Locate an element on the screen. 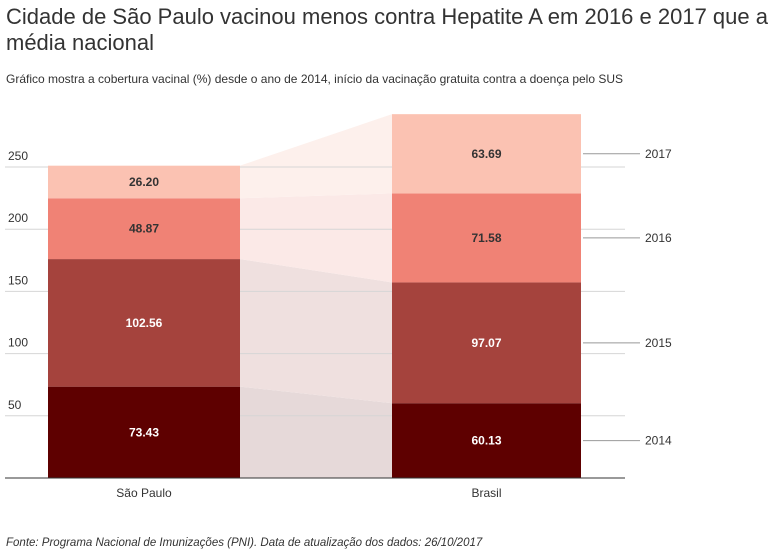 The image size is (774, 556). data-label: 102.56 is located at coordinates (144, 323).